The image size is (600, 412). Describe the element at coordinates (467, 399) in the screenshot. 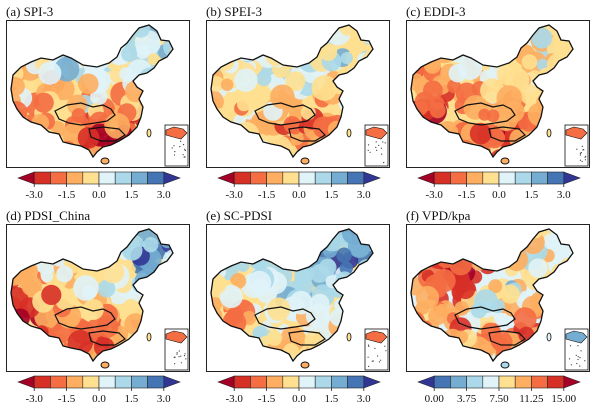

I see `colorbar-tick-label: 3.75` at that location.